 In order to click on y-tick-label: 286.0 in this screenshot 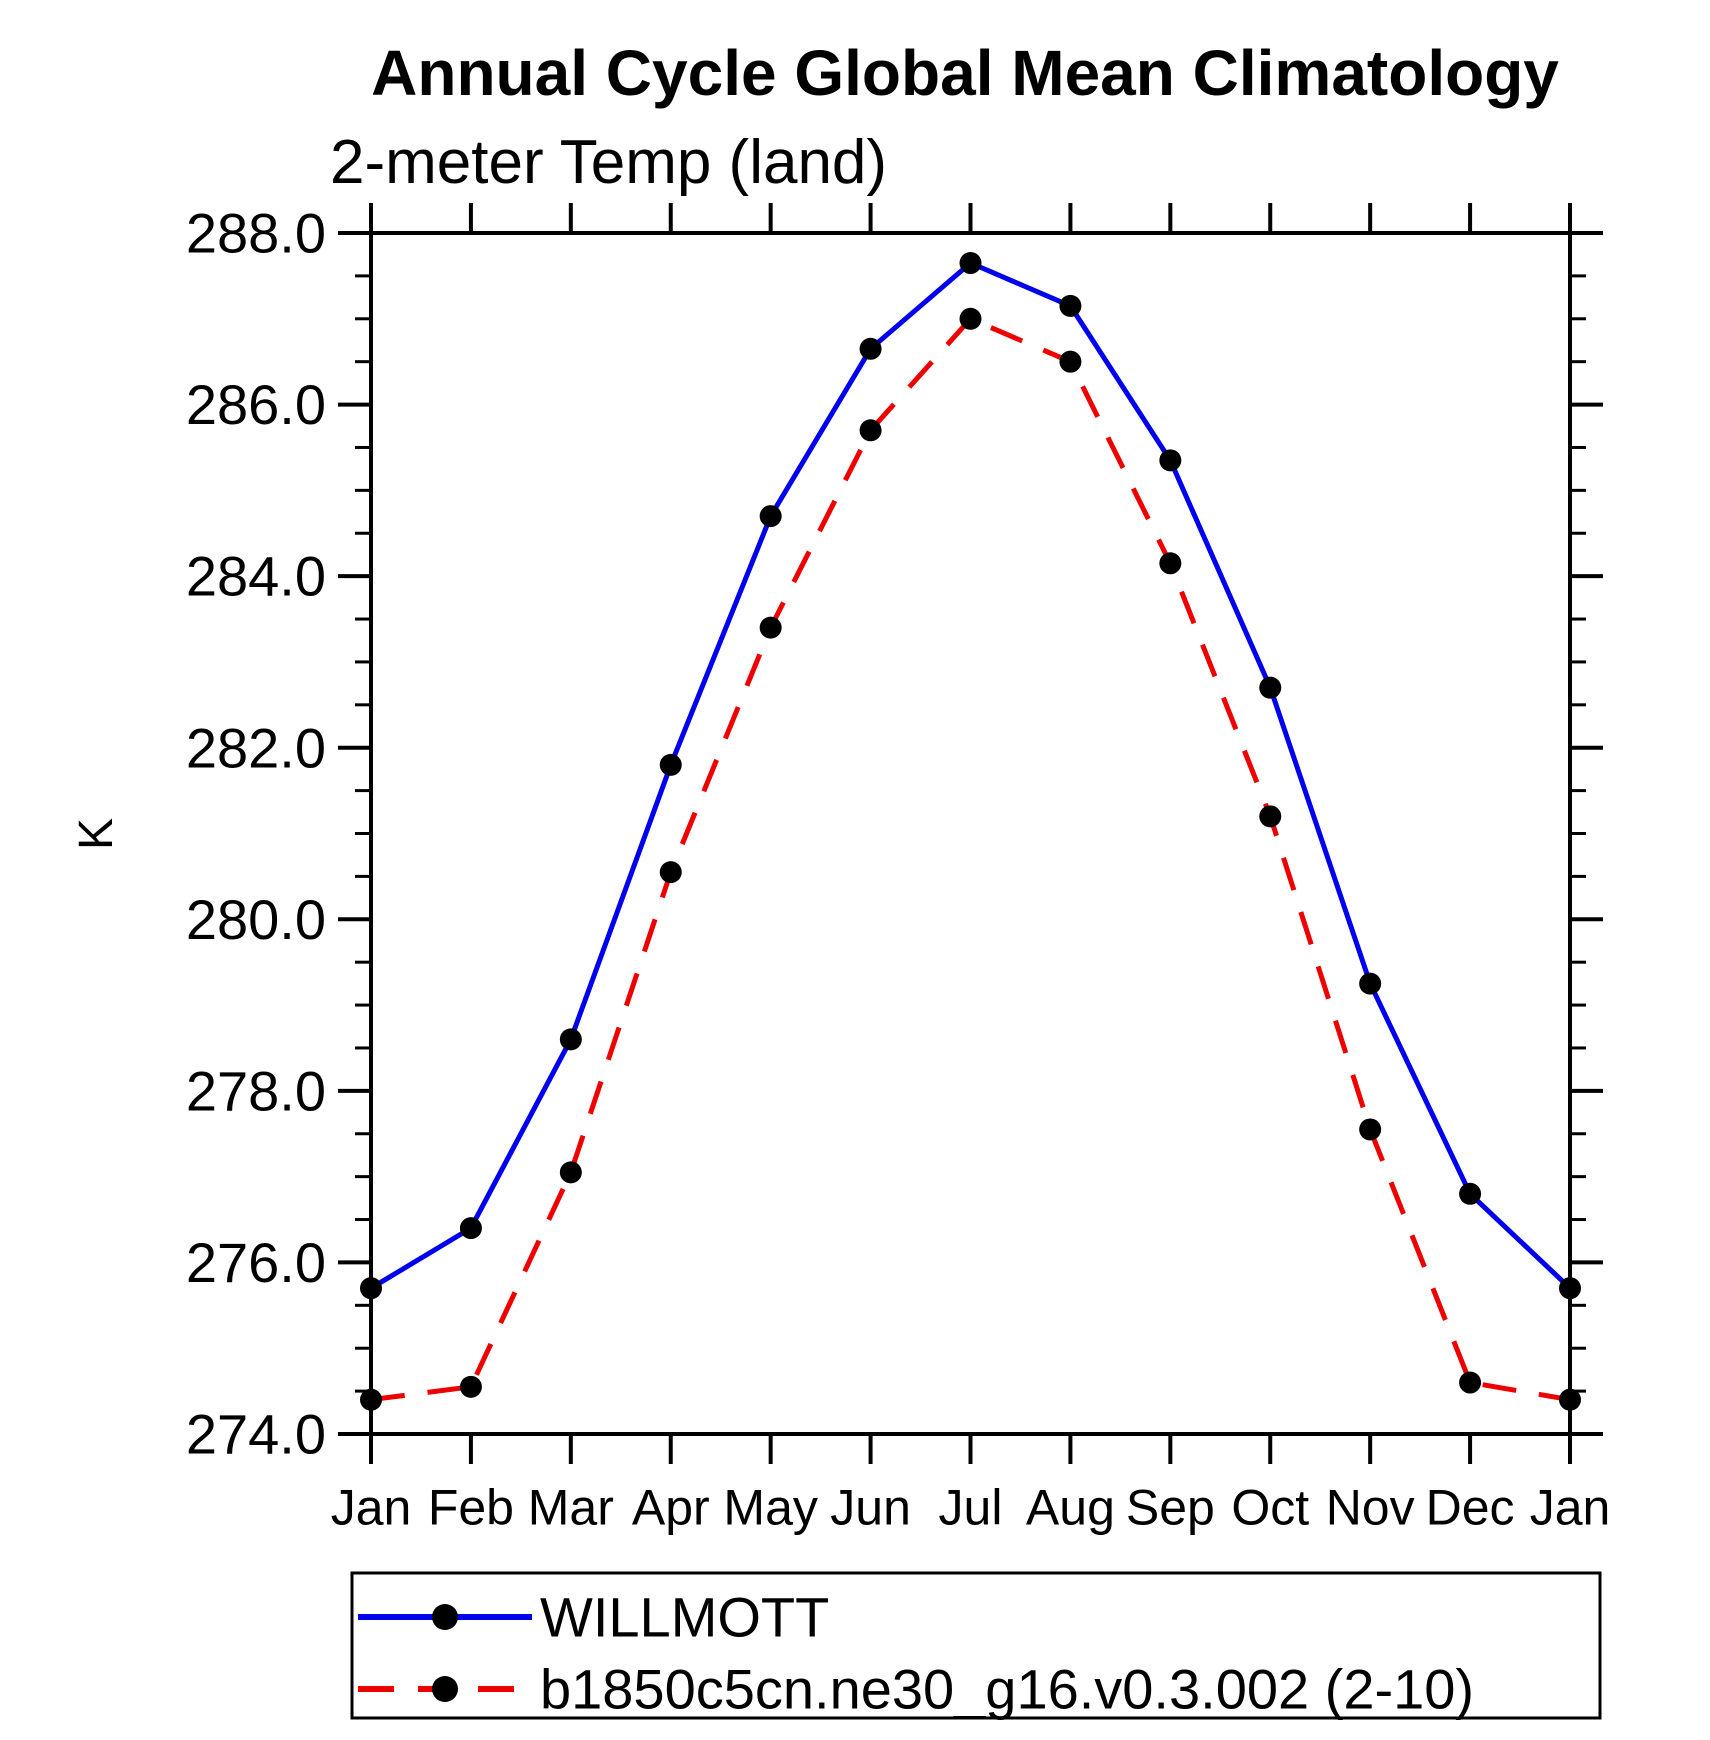, I will do `click(256, 404)`.